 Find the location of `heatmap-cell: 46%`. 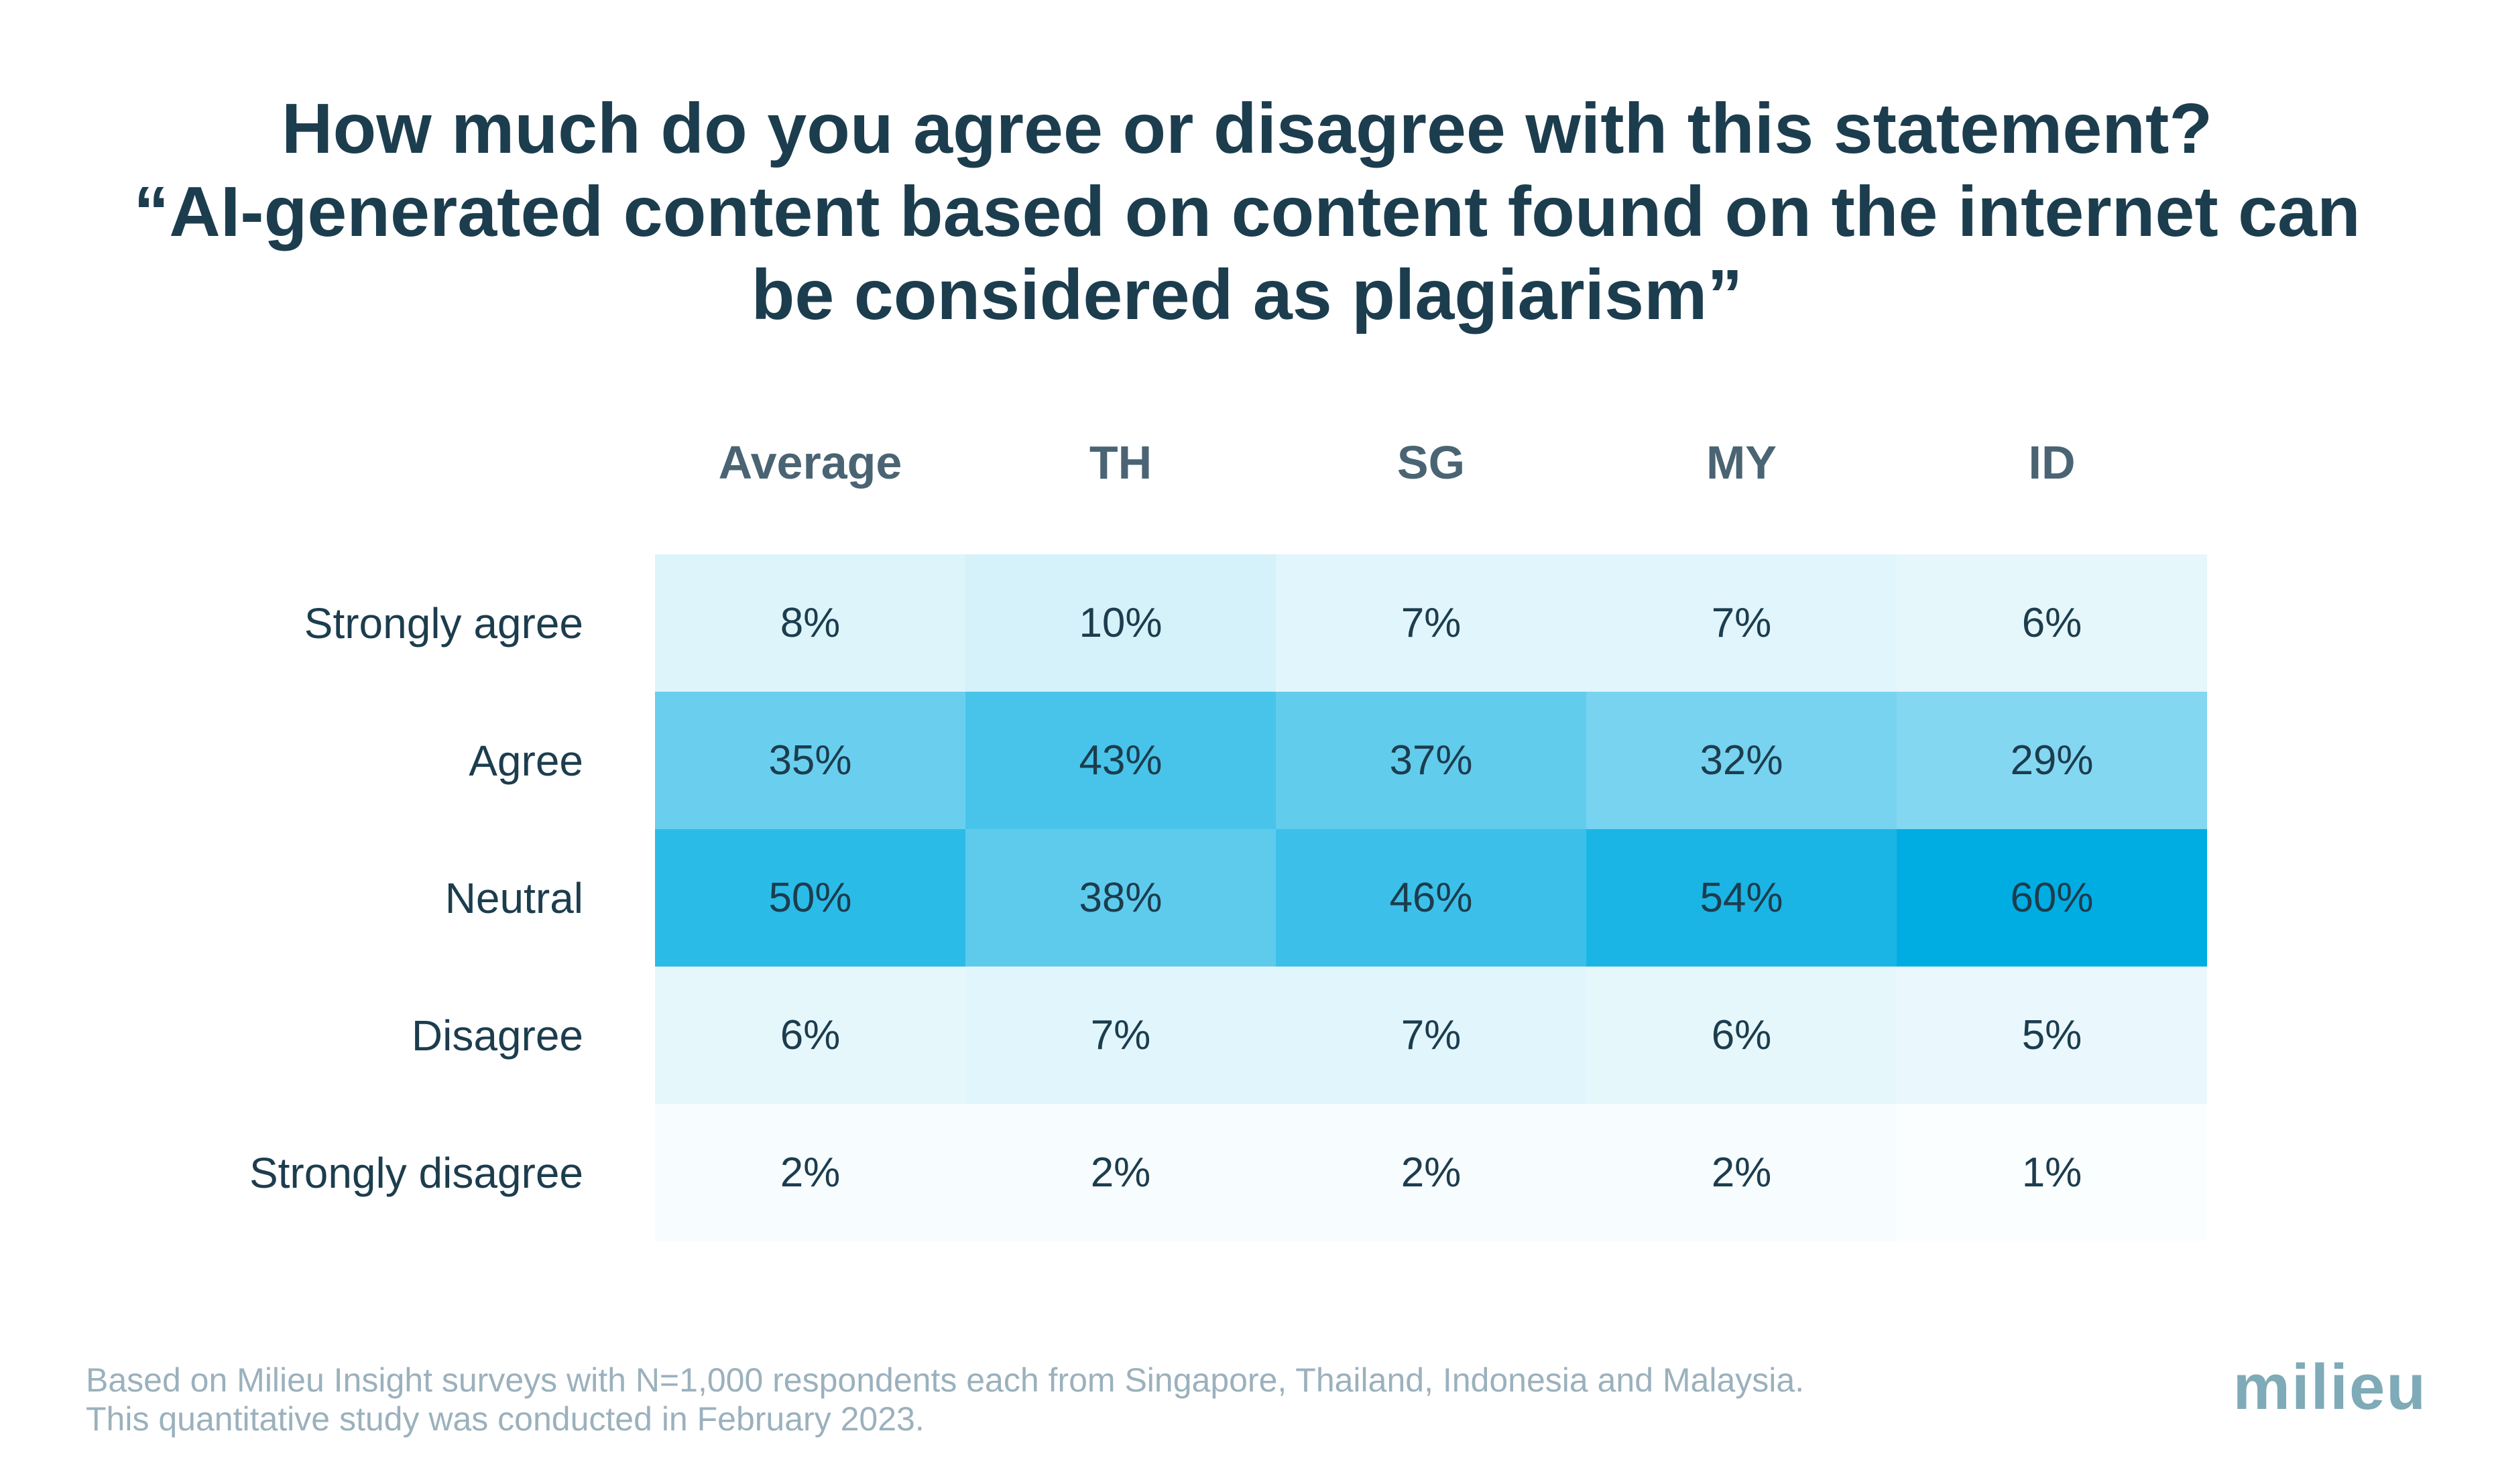

heatmap-cell: 46% is located at coordinates (1431, 898).